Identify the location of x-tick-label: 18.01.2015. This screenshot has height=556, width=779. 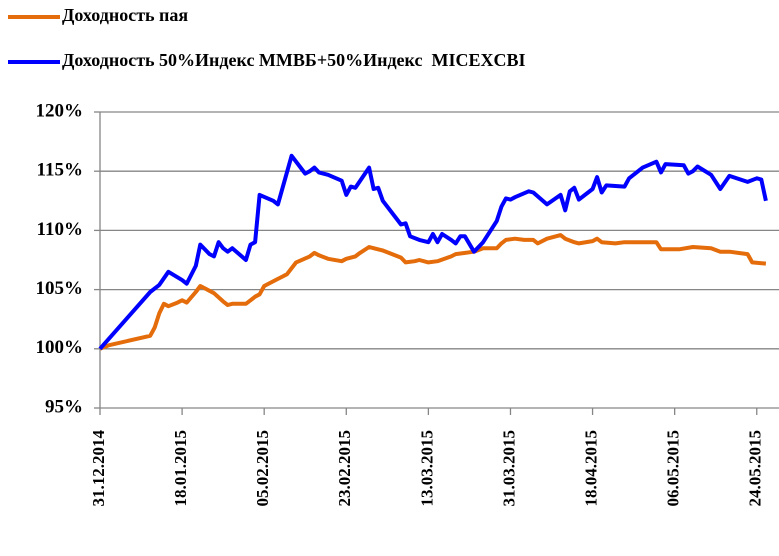
(180, 468).